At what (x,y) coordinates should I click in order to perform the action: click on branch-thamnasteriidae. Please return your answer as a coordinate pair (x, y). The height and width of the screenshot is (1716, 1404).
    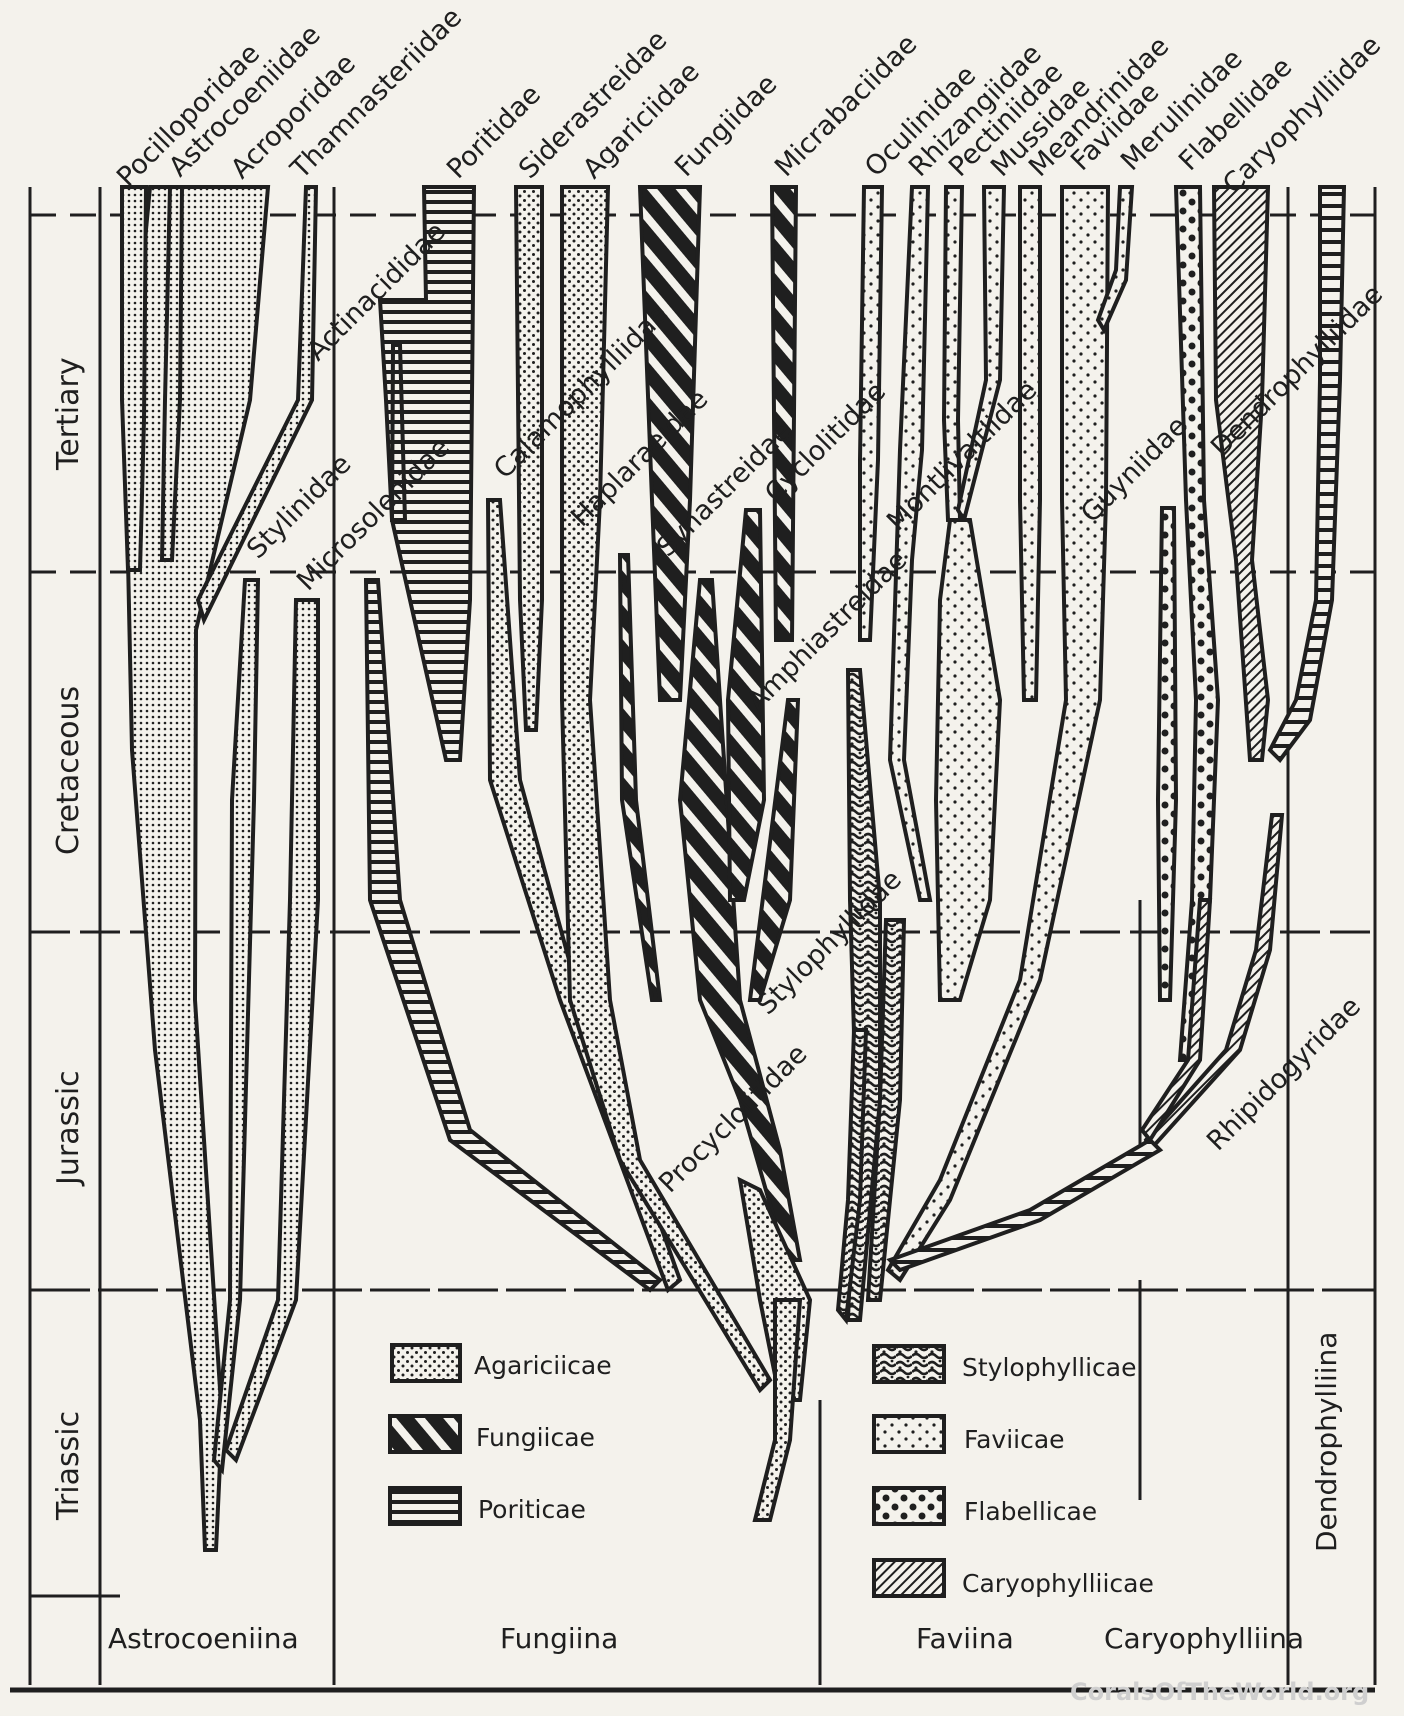
    Looking at the image, I should click on (257, 405).